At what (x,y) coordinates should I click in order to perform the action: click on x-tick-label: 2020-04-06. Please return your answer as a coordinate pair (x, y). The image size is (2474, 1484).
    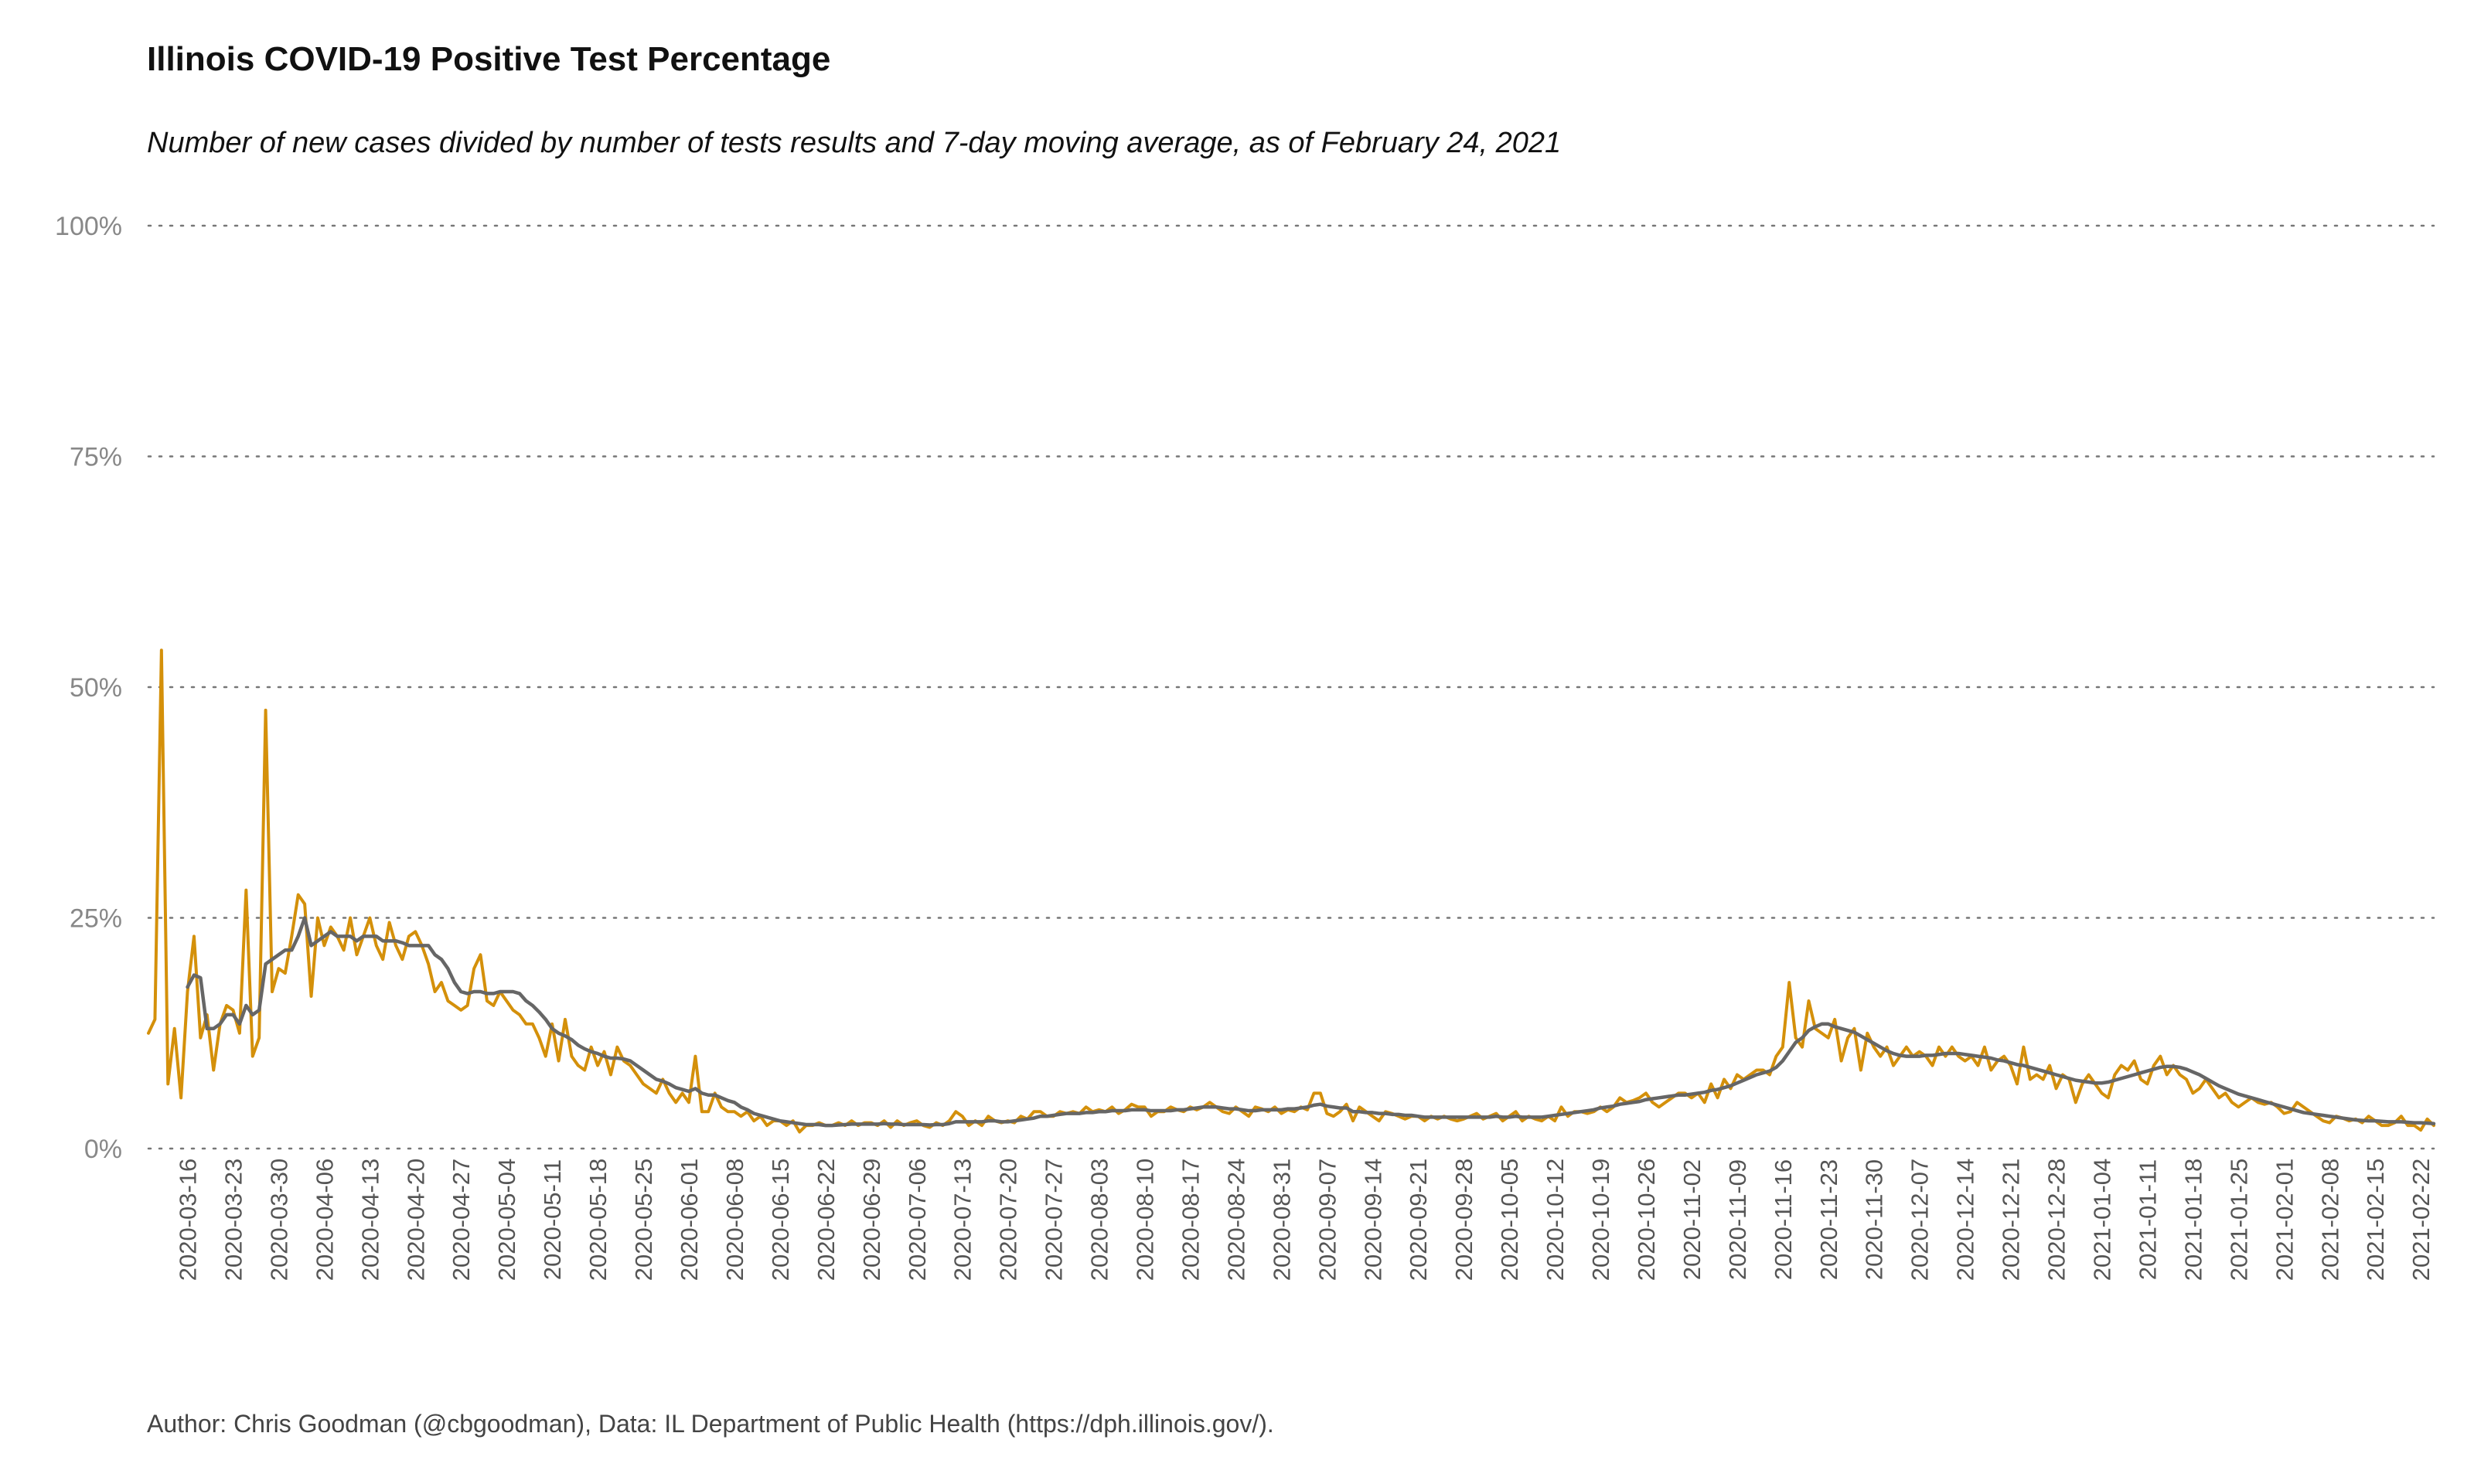
    Looking at the image, I should click on (324, 1220).